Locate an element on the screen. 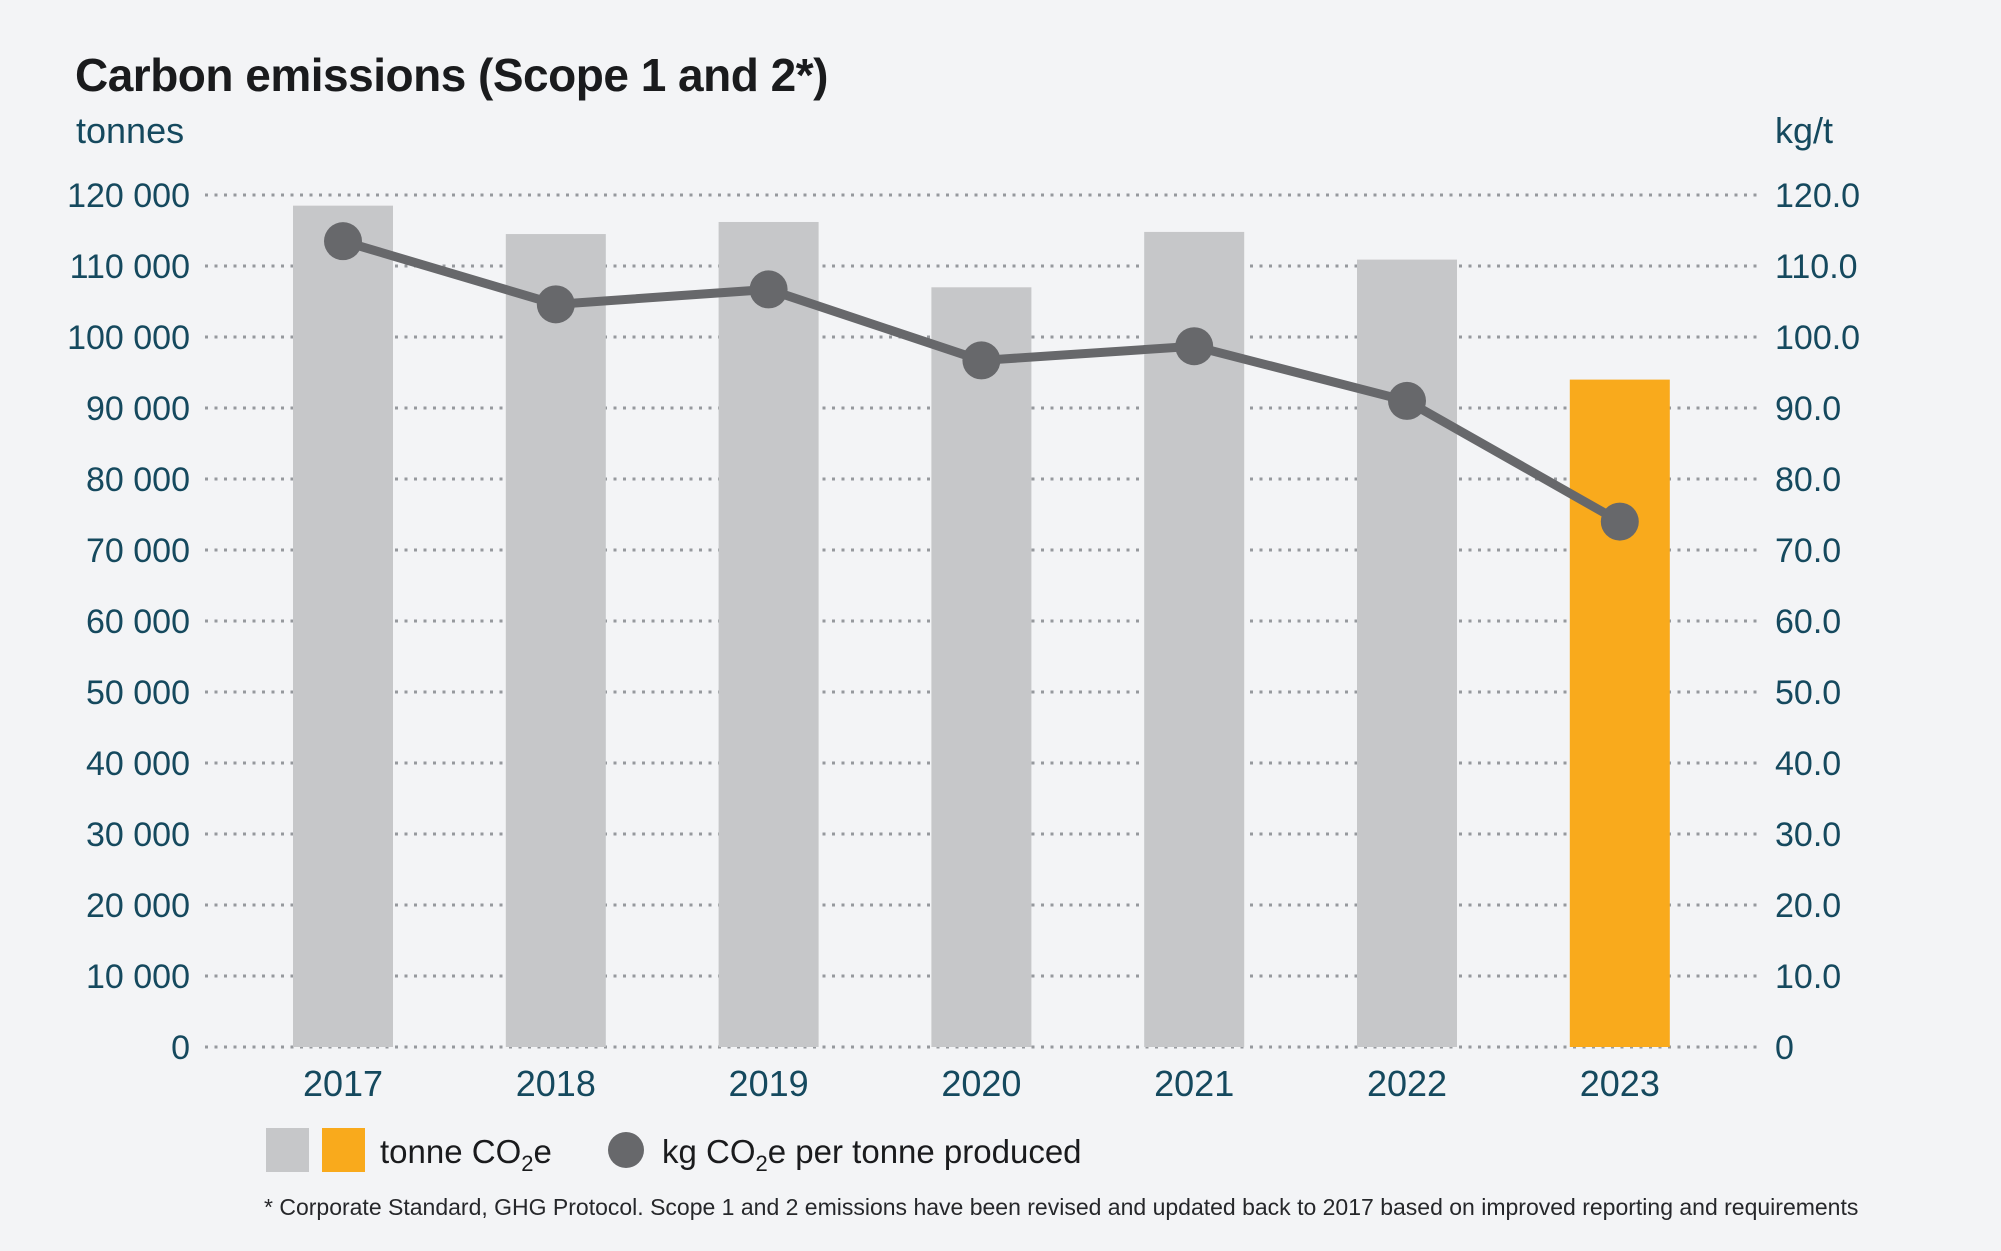 Image resolution: width=2001 pixels, height=1251 pixels. data-point-2021 is located at coordinates (1194, 346).